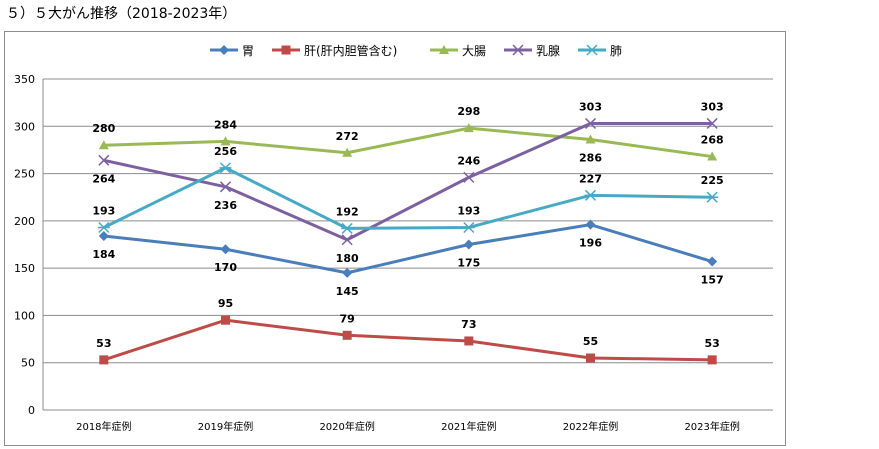 Image resolution: width=879 pixels, height=449 pixels. I want to click on data-label: 180, so click(347, 258).